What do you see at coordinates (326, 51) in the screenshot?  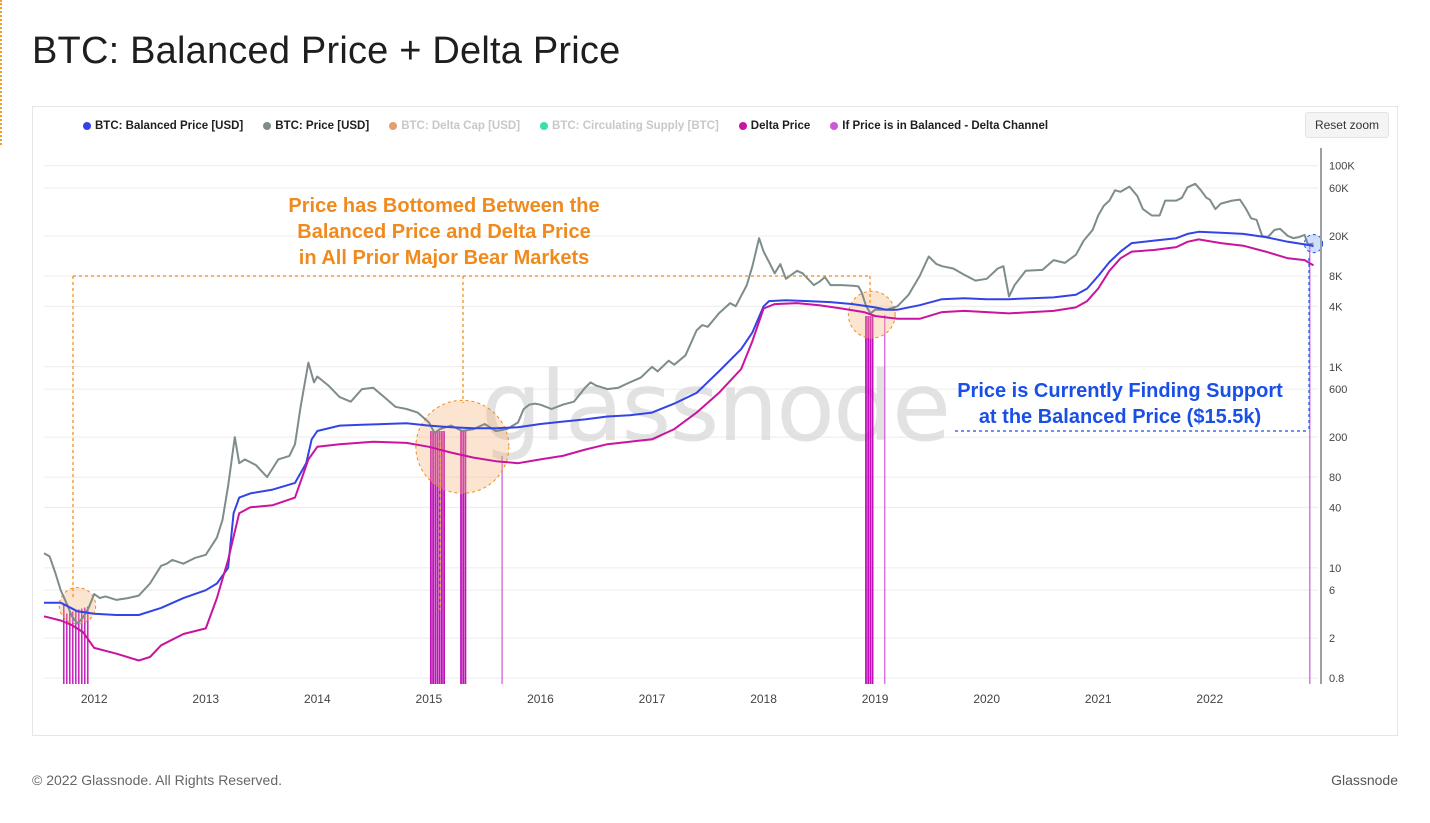 I see `page-title: BTC: Balanced Price + Delta Price` at bounding box center [326, 51].